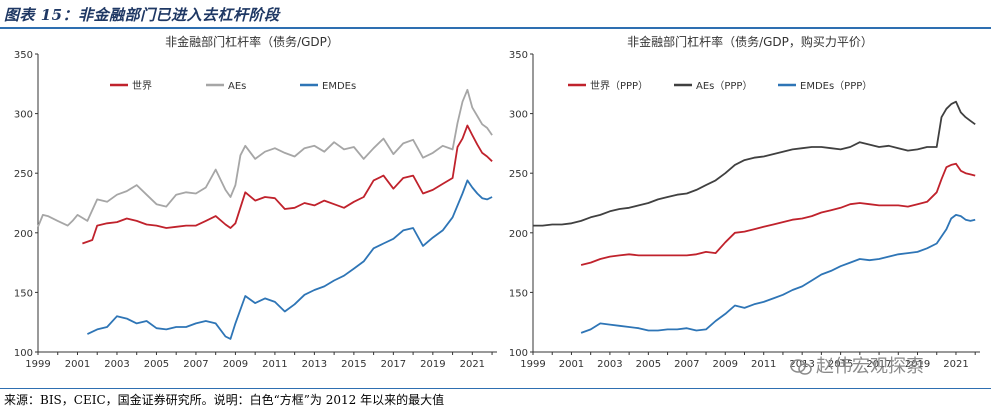 The height and width of the screenshot is (410, 991). What do you see at coordinates (495, 15) in the screenshot?
I see `figure-header: 图表 15：非金融部门已进入去杠杆阶段` at bounding box center [495, 15].